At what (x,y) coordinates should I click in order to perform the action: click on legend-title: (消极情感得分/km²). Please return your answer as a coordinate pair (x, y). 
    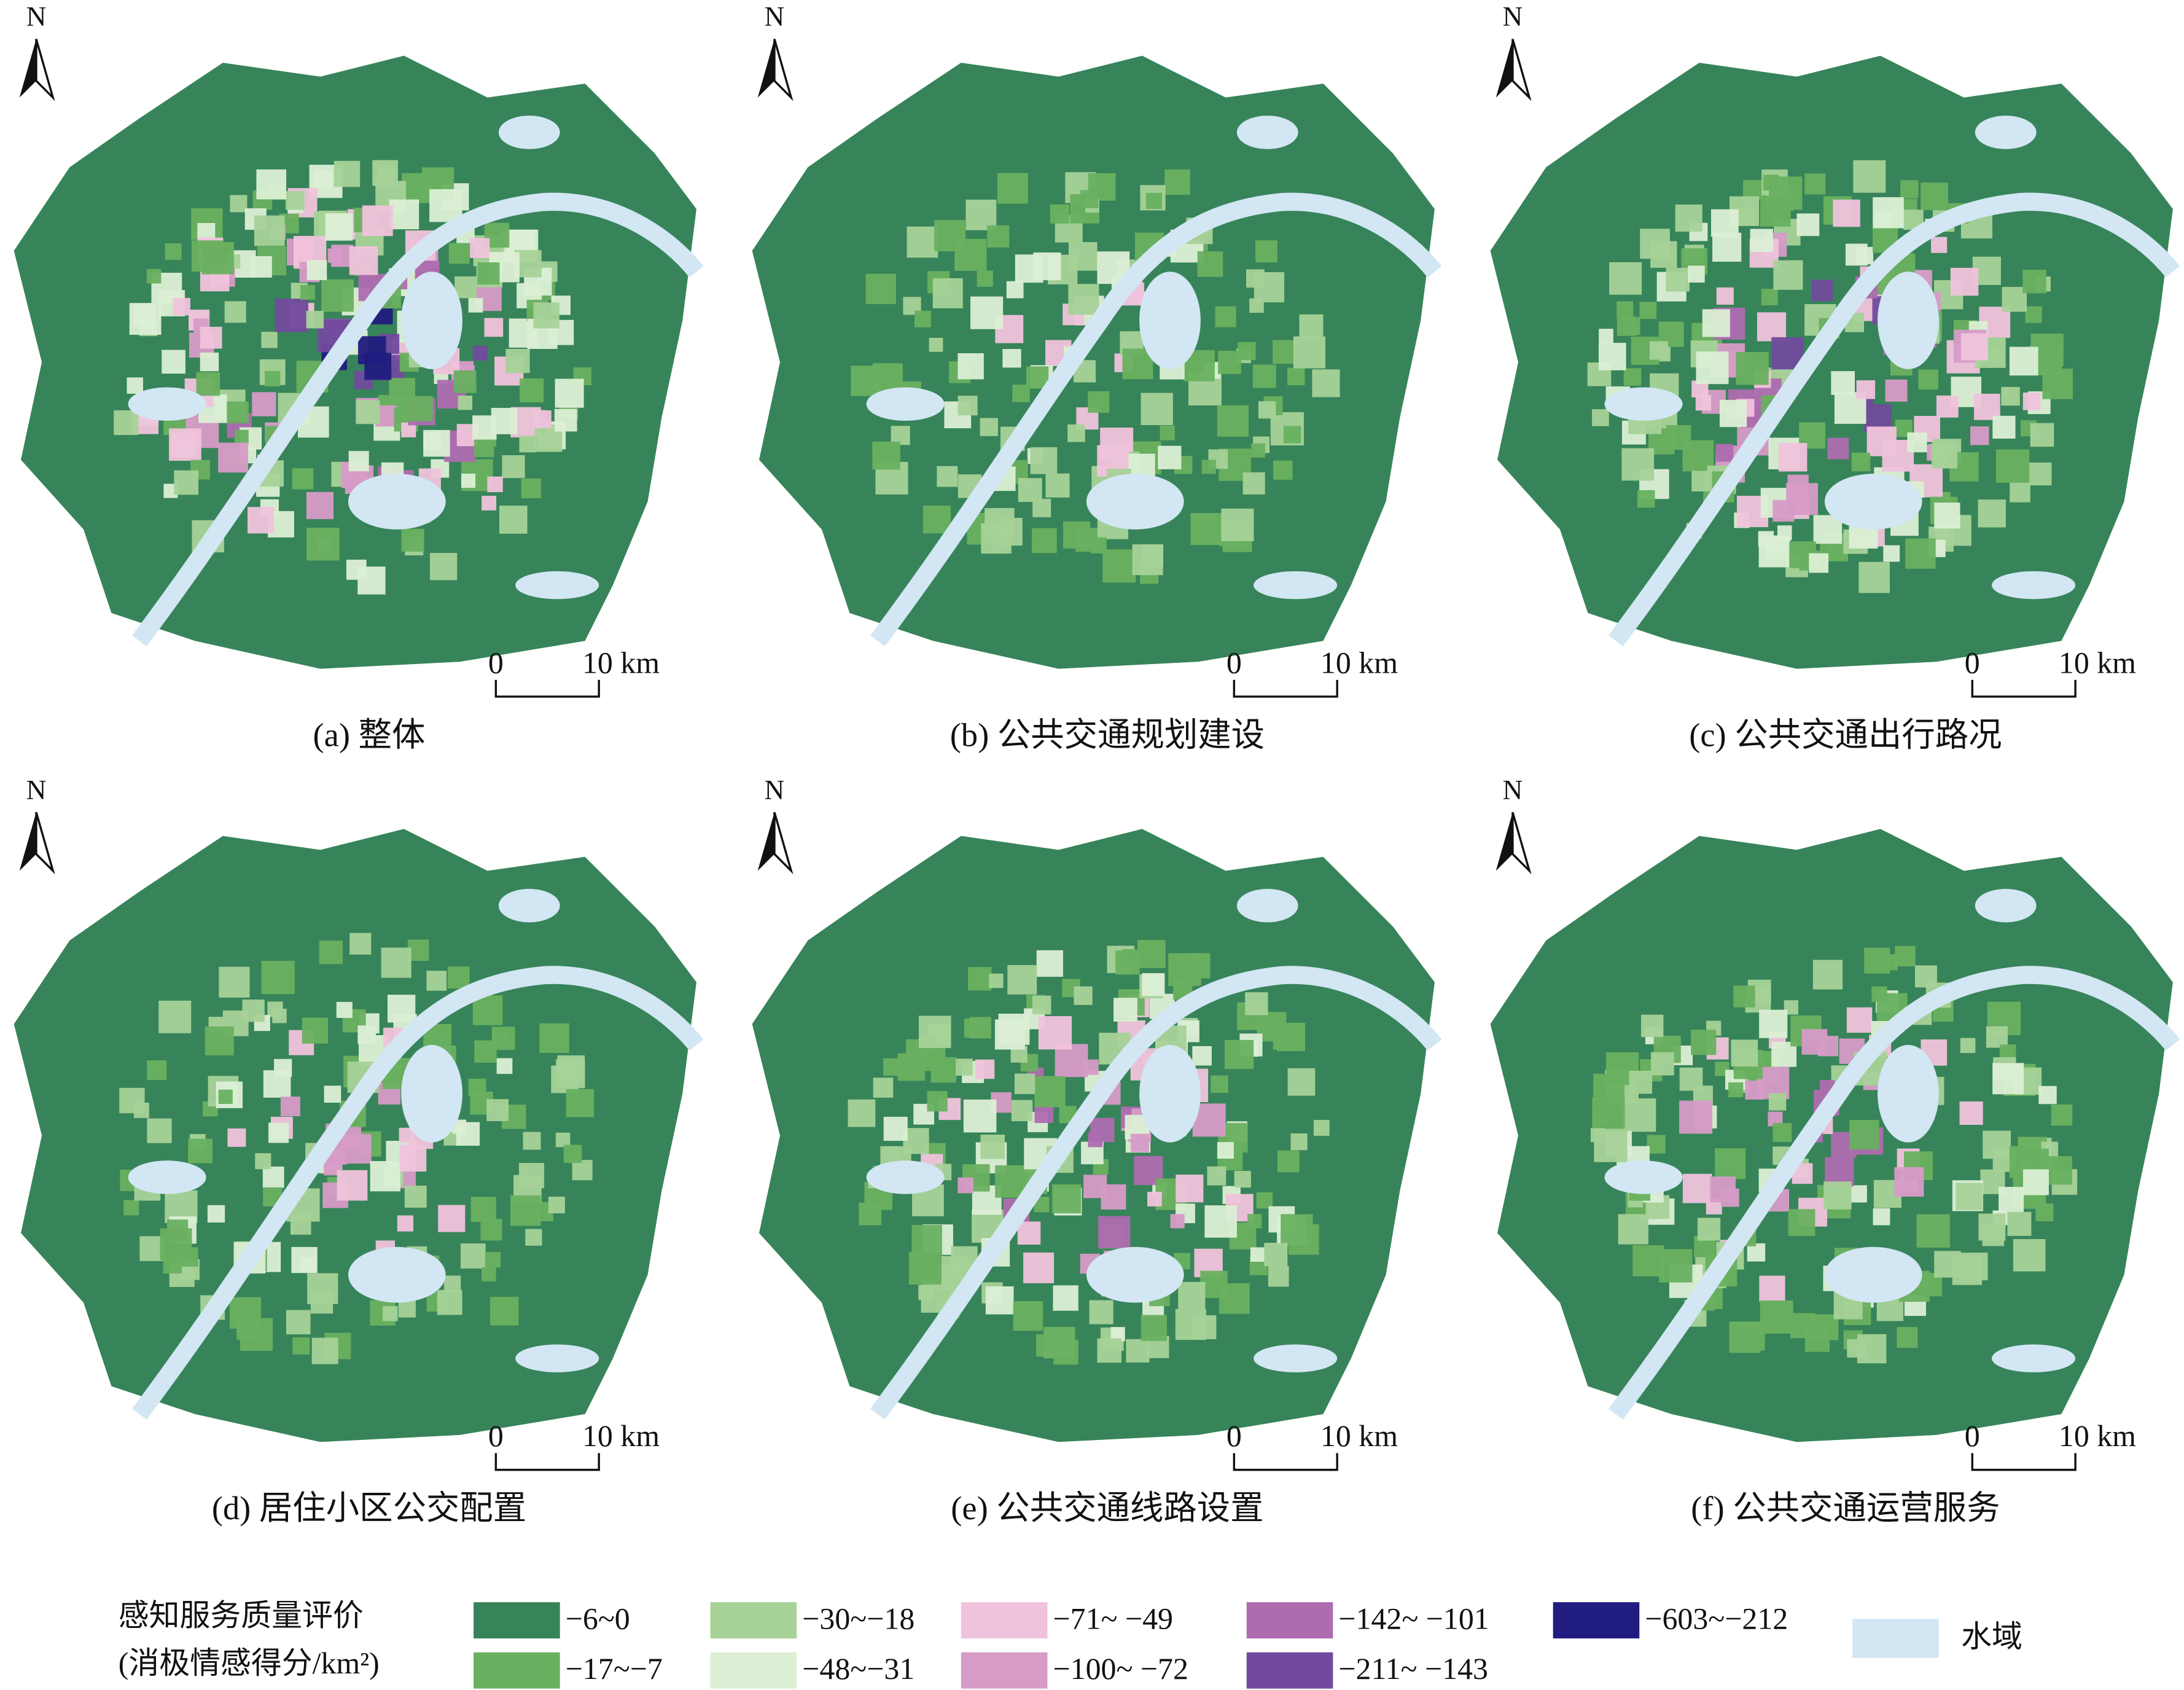
    Looking at the image, I should click on (250, 1663).